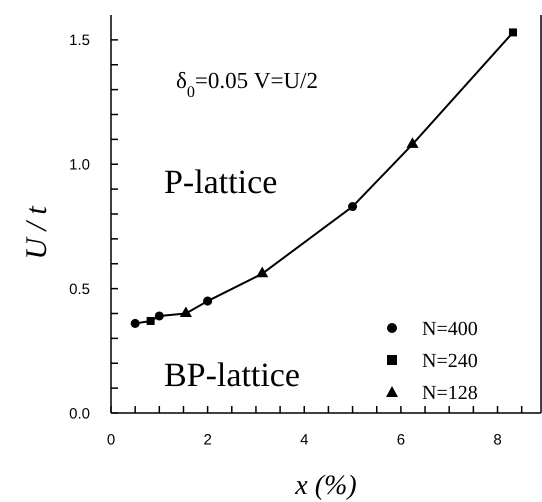 Image resolution: width=542 pixels, height=502 pixels. What do you see at coordinates (450, 361) in the screenshot?
I see `legend-label: N=240` at bounding box center [450, 361].